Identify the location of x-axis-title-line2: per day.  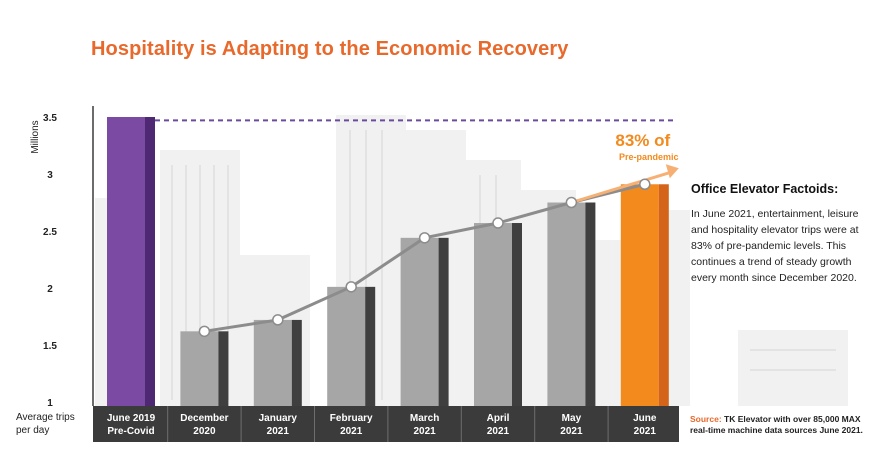
(32, 430).